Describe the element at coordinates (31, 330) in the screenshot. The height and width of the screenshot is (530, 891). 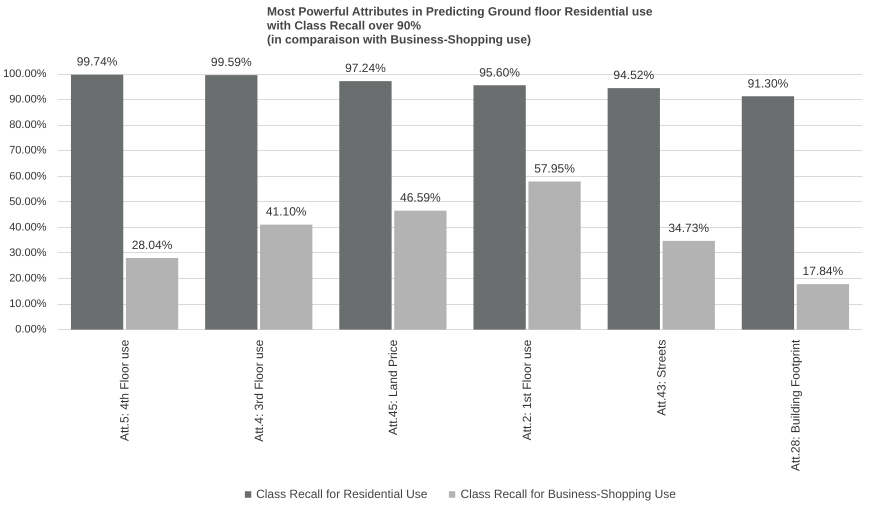
I see `y-tick-label: 0.00%` at that location.